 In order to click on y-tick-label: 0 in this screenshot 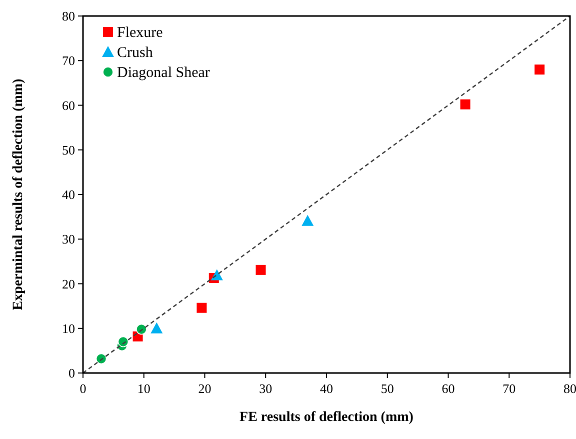, I will do `click(71, 373)`.